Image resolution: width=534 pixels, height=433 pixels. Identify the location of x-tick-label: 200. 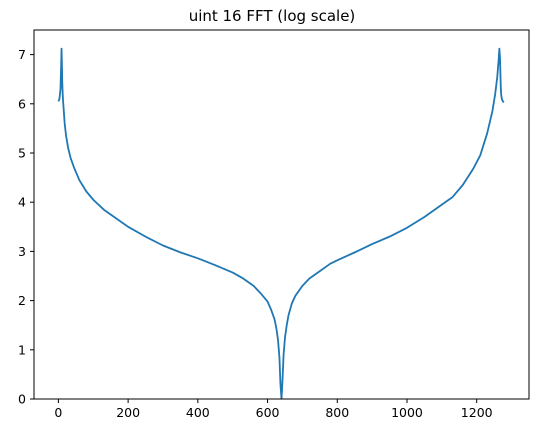
(128, 412).